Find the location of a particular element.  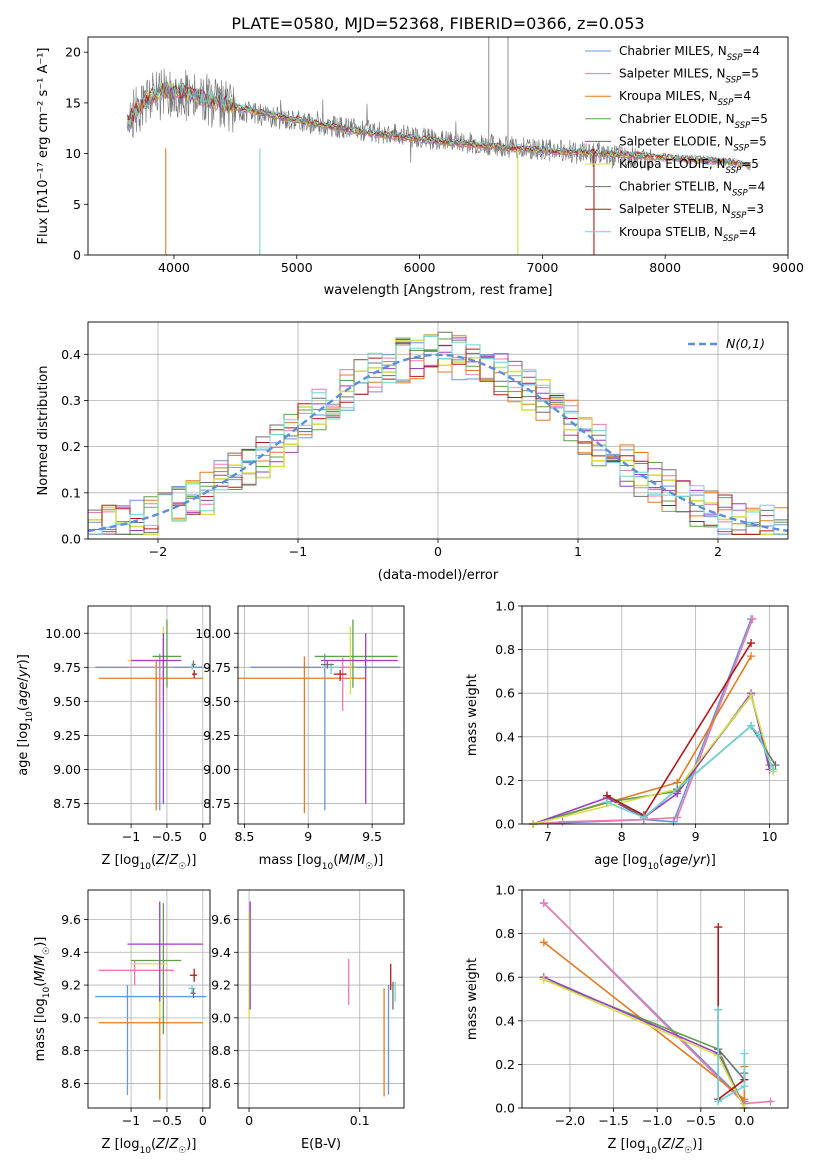

mass-vs-ebv-xtick-label: 0.1 is located at coordinates (360, 1120).